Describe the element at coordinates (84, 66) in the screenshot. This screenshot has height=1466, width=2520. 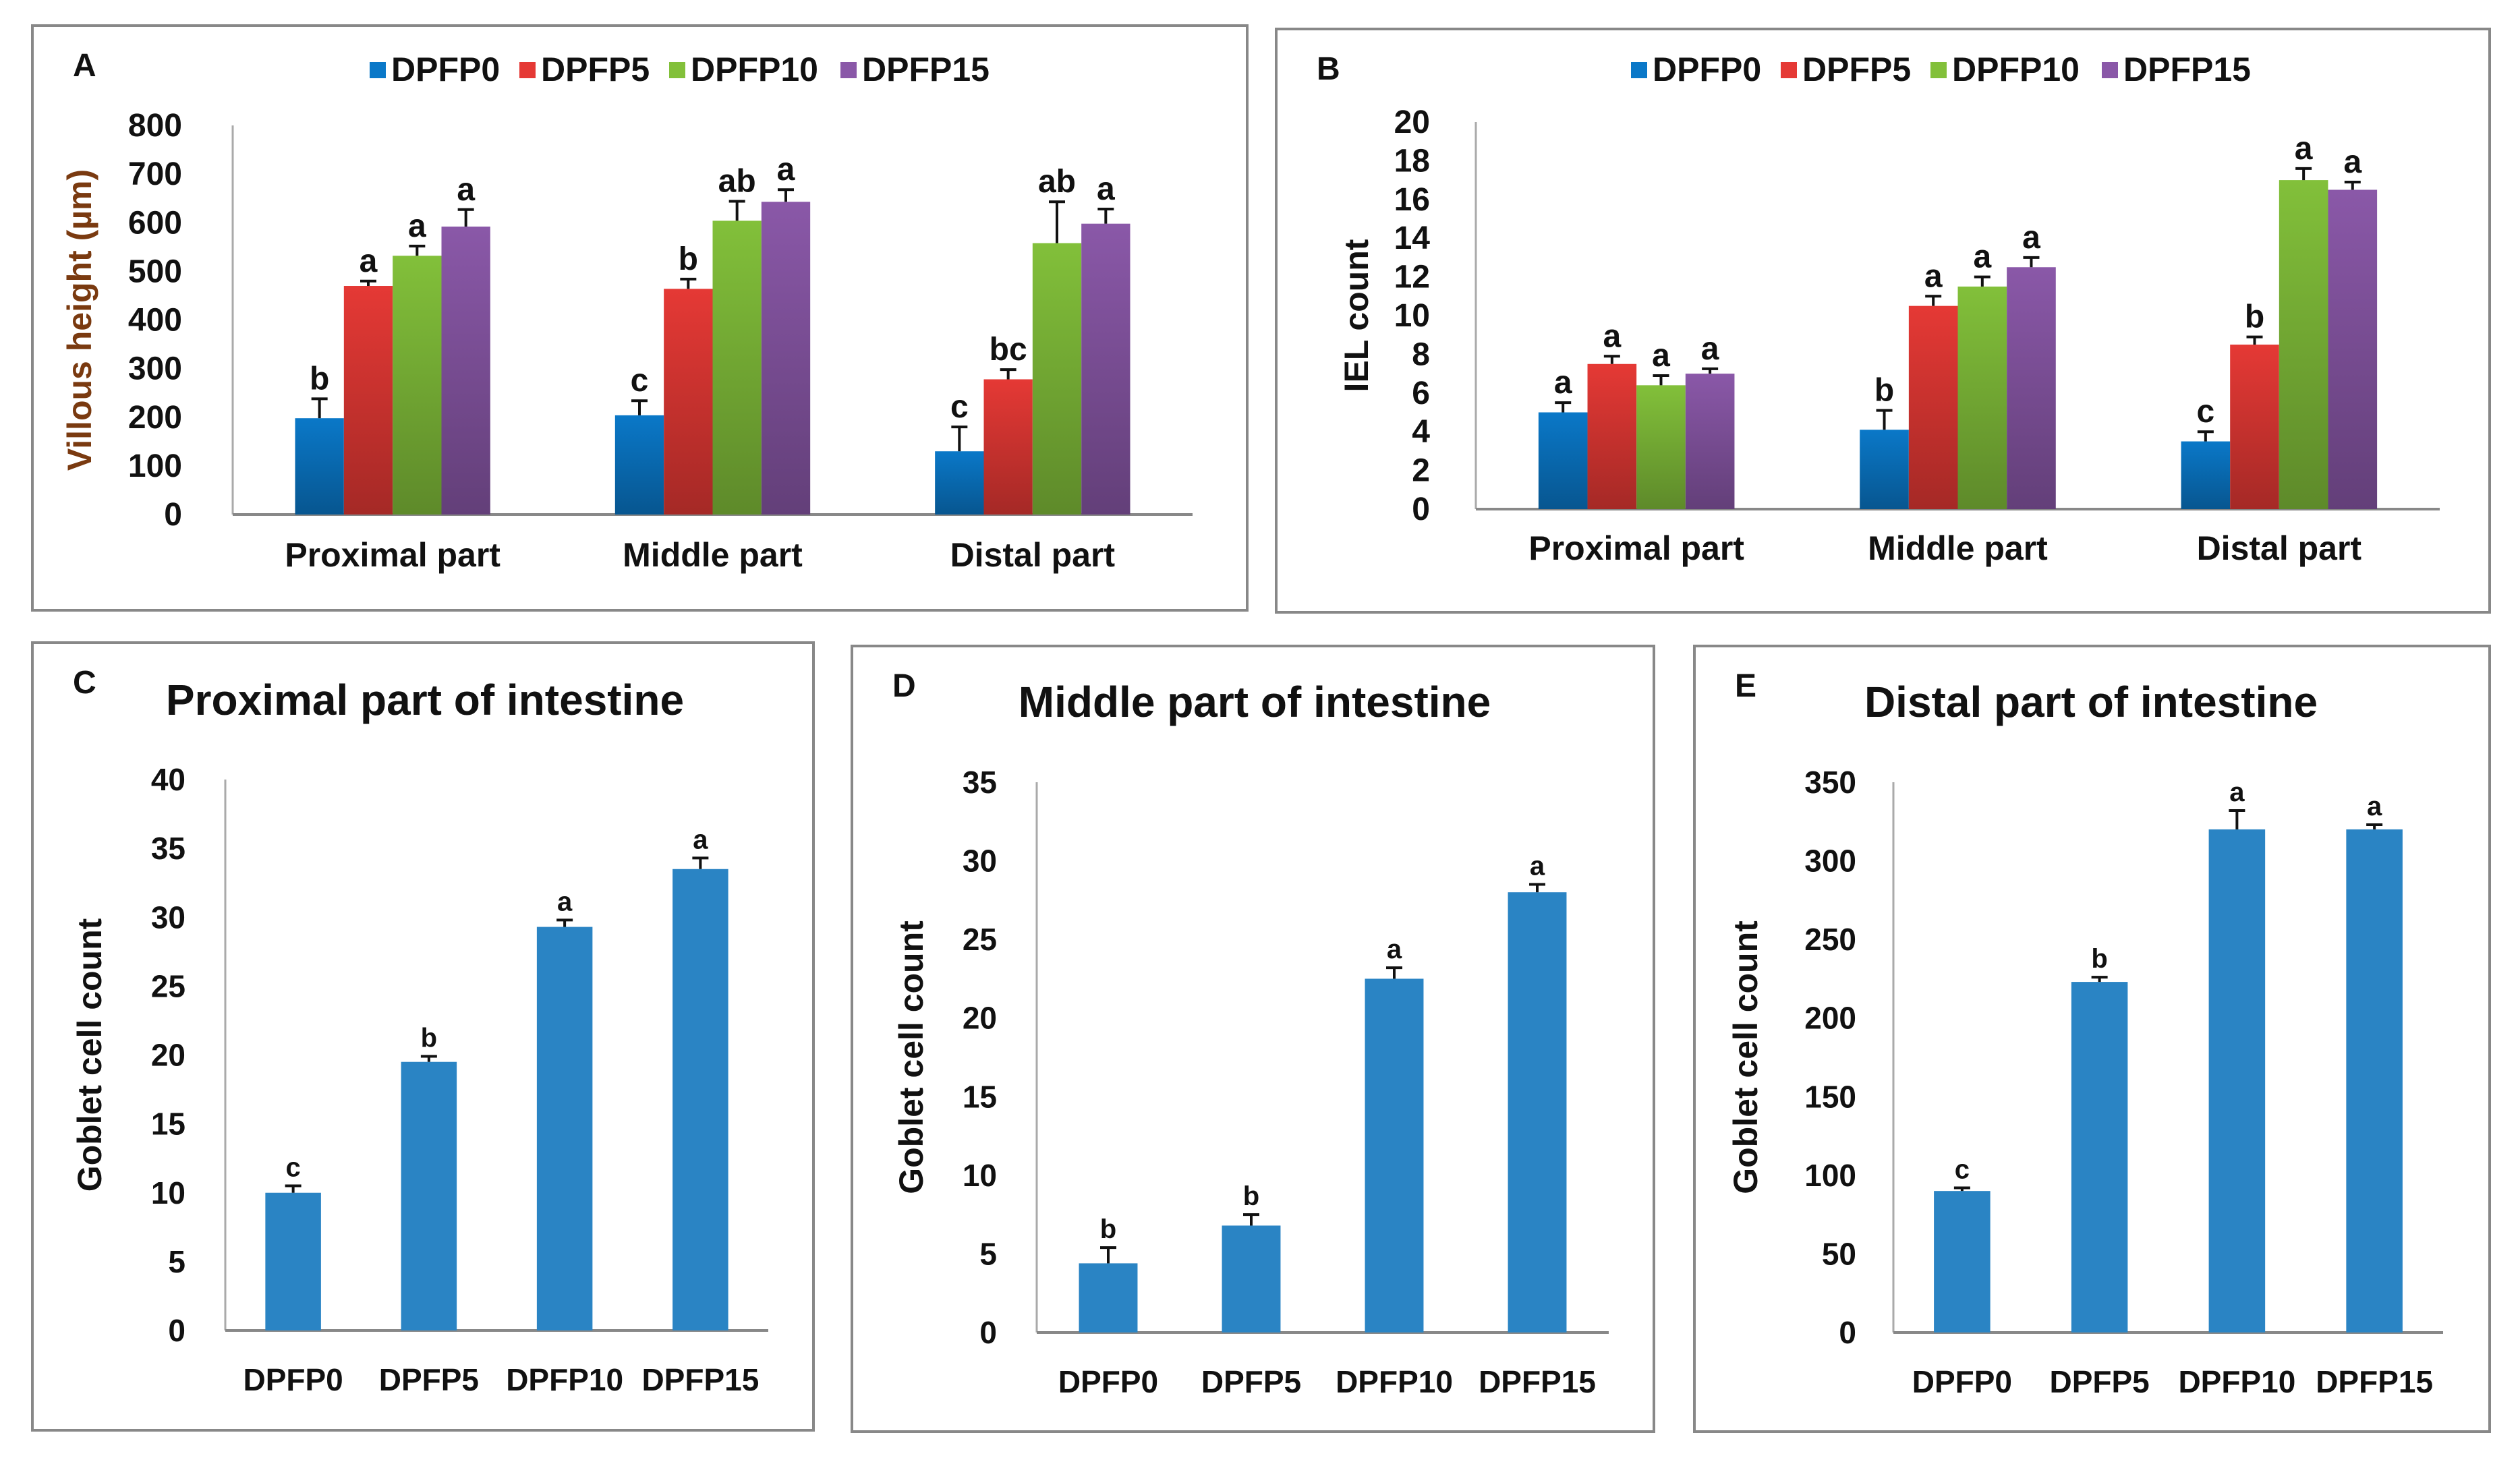
I see `panel-letter: A` at that location.